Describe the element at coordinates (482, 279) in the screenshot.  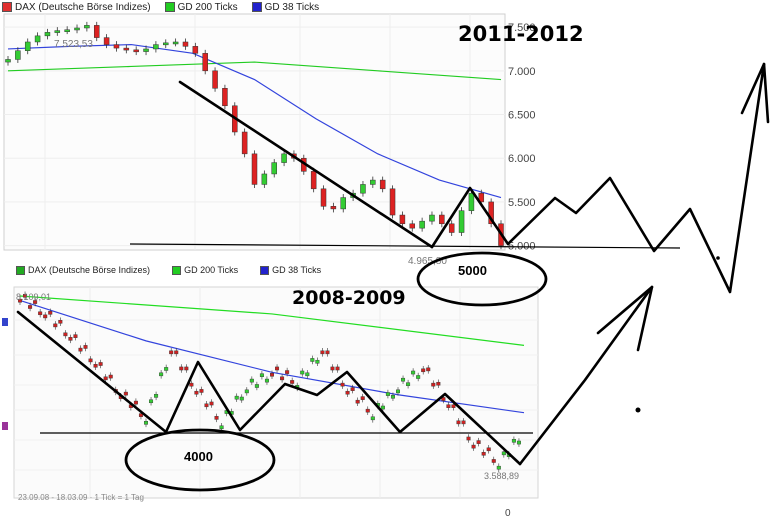
I see `top-oval` at that location.